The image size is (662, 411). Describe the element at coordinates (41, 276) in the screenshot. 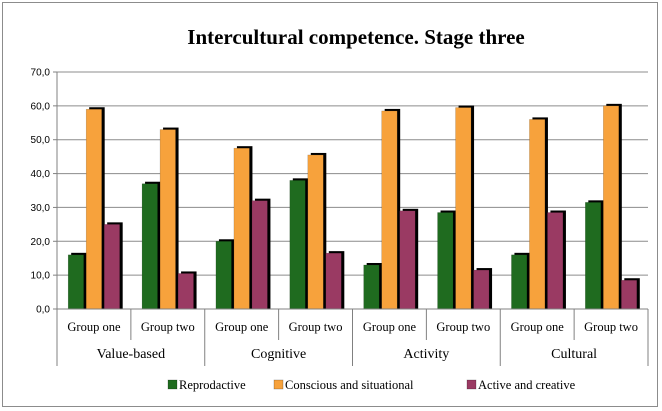

I see `y-tick-label: 10,0` at that location.